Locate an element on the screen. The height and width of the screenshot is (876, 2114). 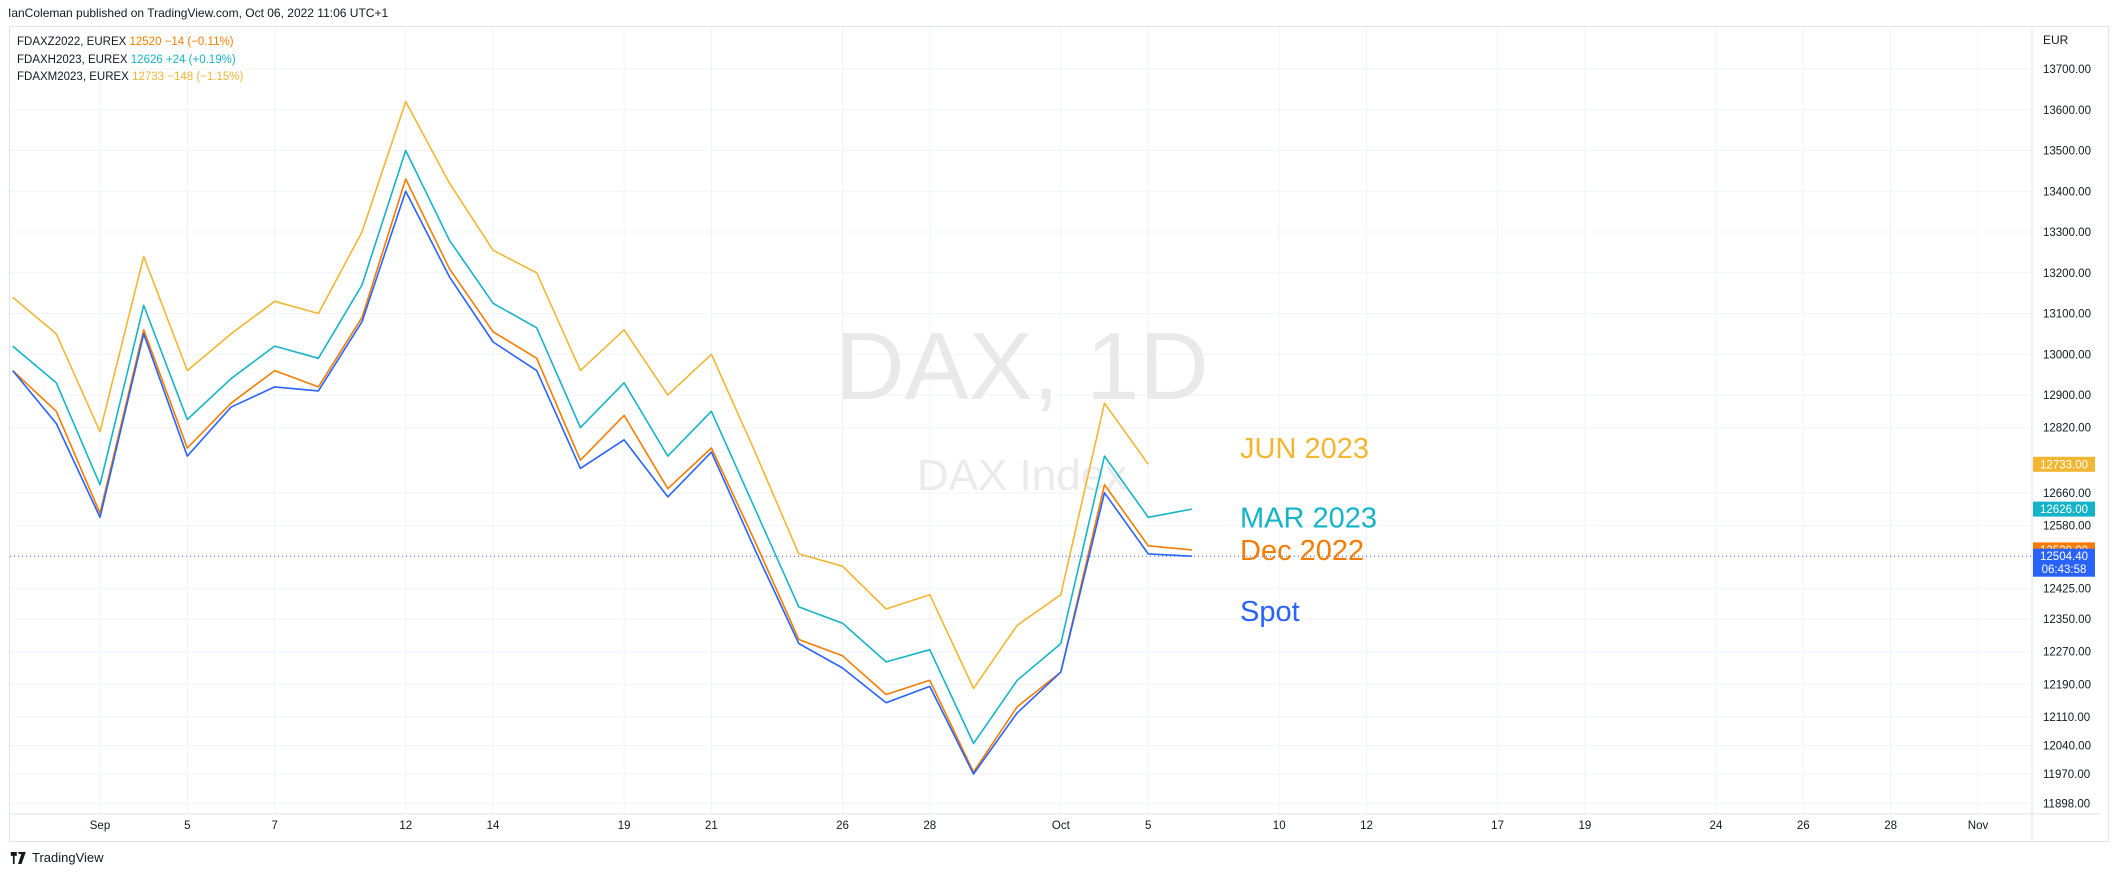
legend-change: −14 (−0.11%) is located at coordinates (199, 42).